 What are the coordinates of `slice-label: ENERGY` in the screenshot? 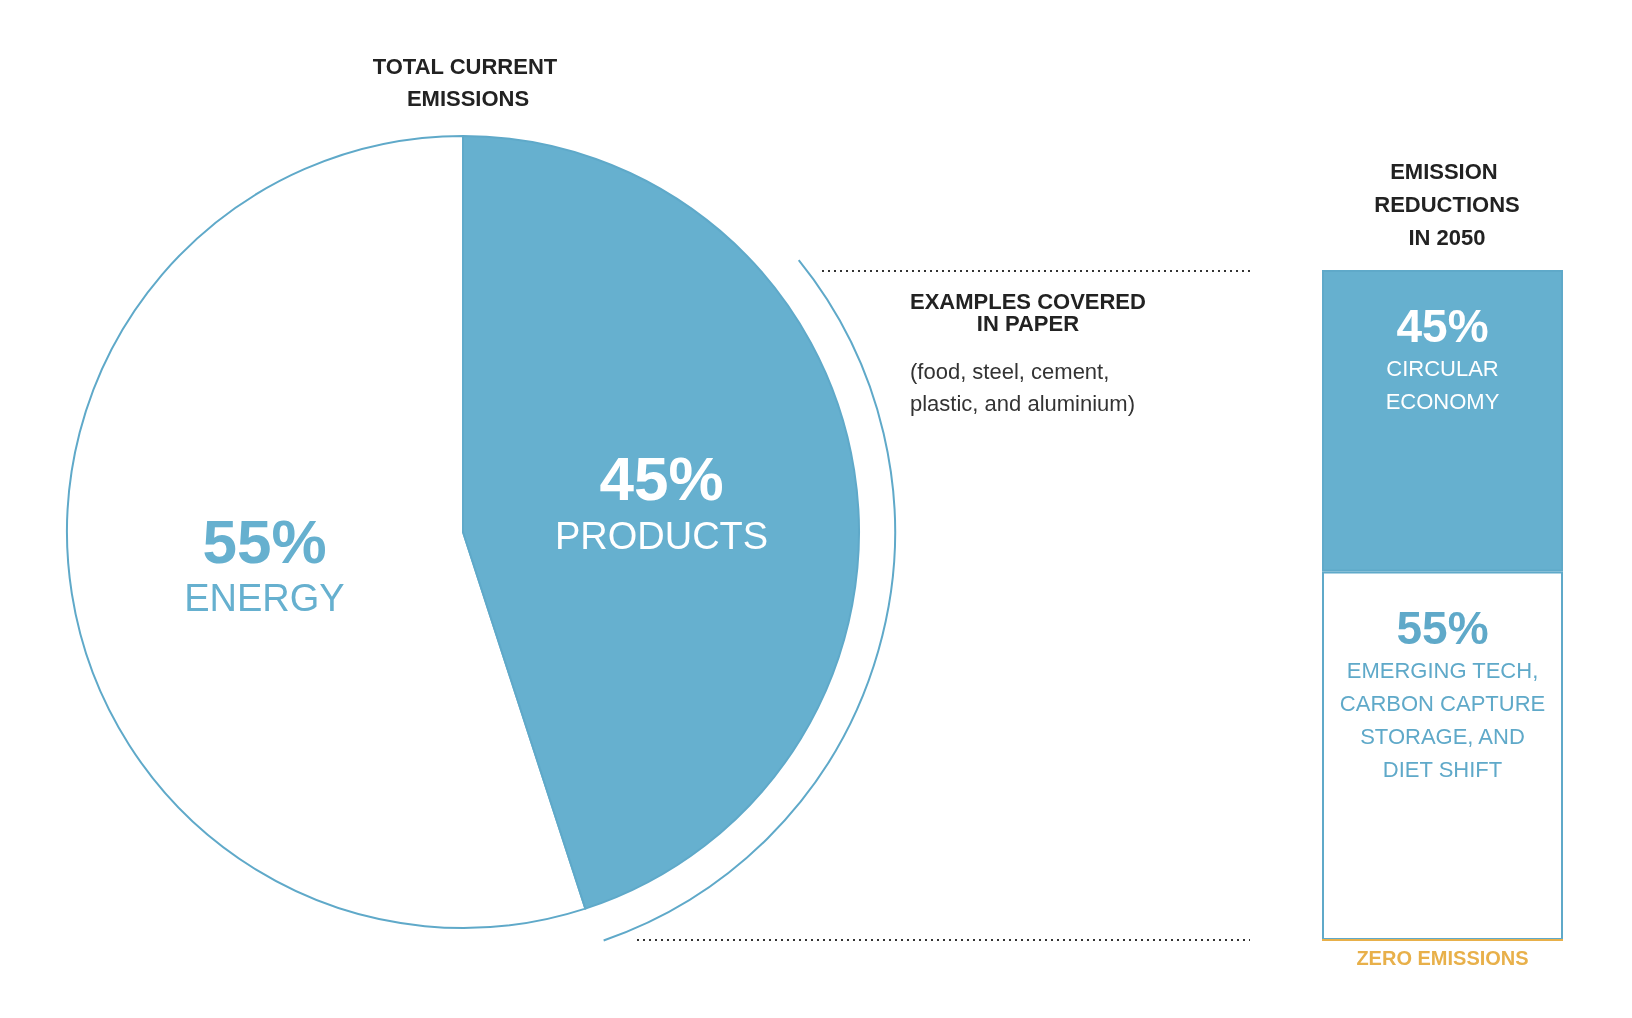 It's located at (264, 598).